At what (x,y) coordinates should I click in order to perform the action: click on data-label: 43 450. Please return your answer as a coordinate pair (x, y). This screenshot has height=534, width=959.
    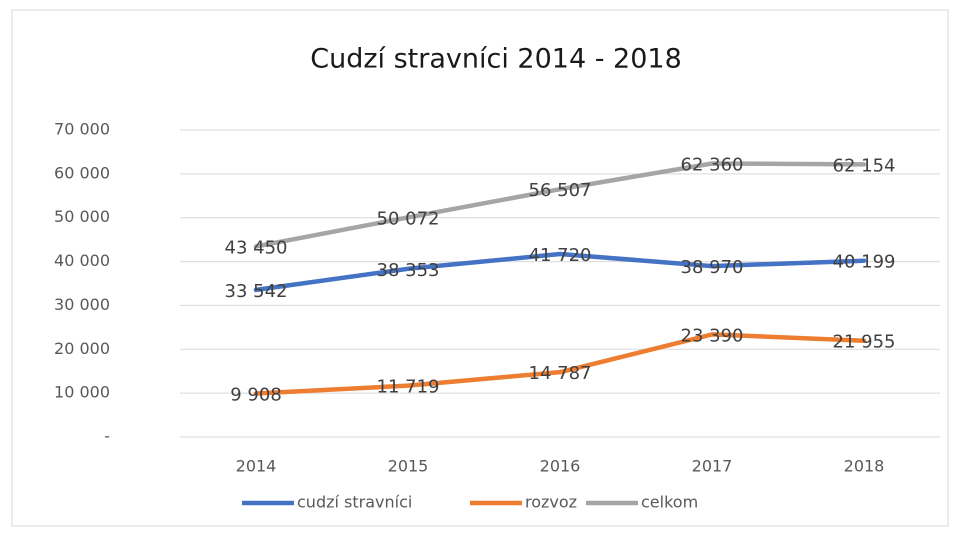
    Looking at the image, I should click on (256, 247).